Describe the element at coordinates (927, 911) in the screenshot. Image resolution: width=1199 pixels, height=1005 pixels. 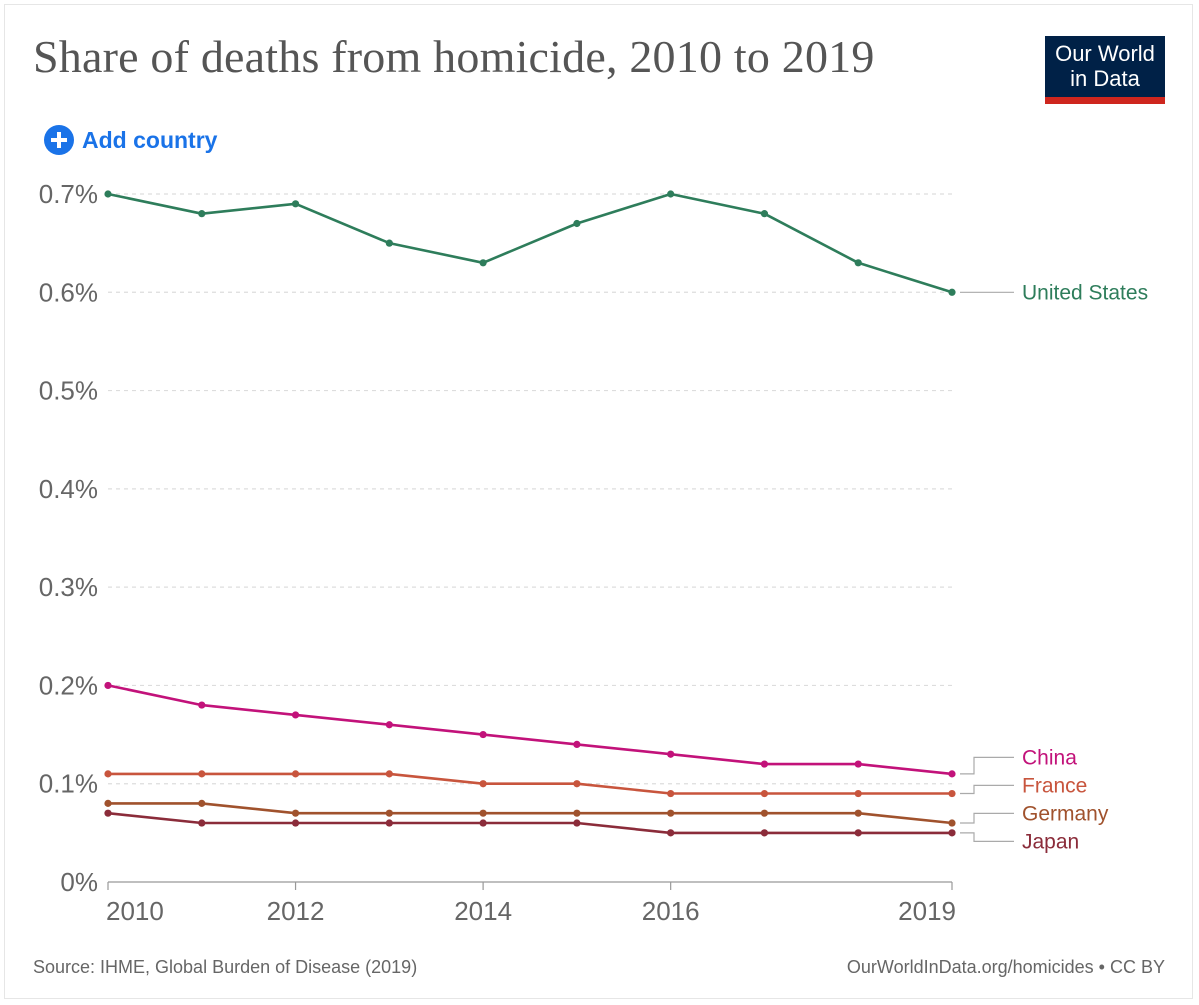
I see `x-tick-label: 2019` at that location.